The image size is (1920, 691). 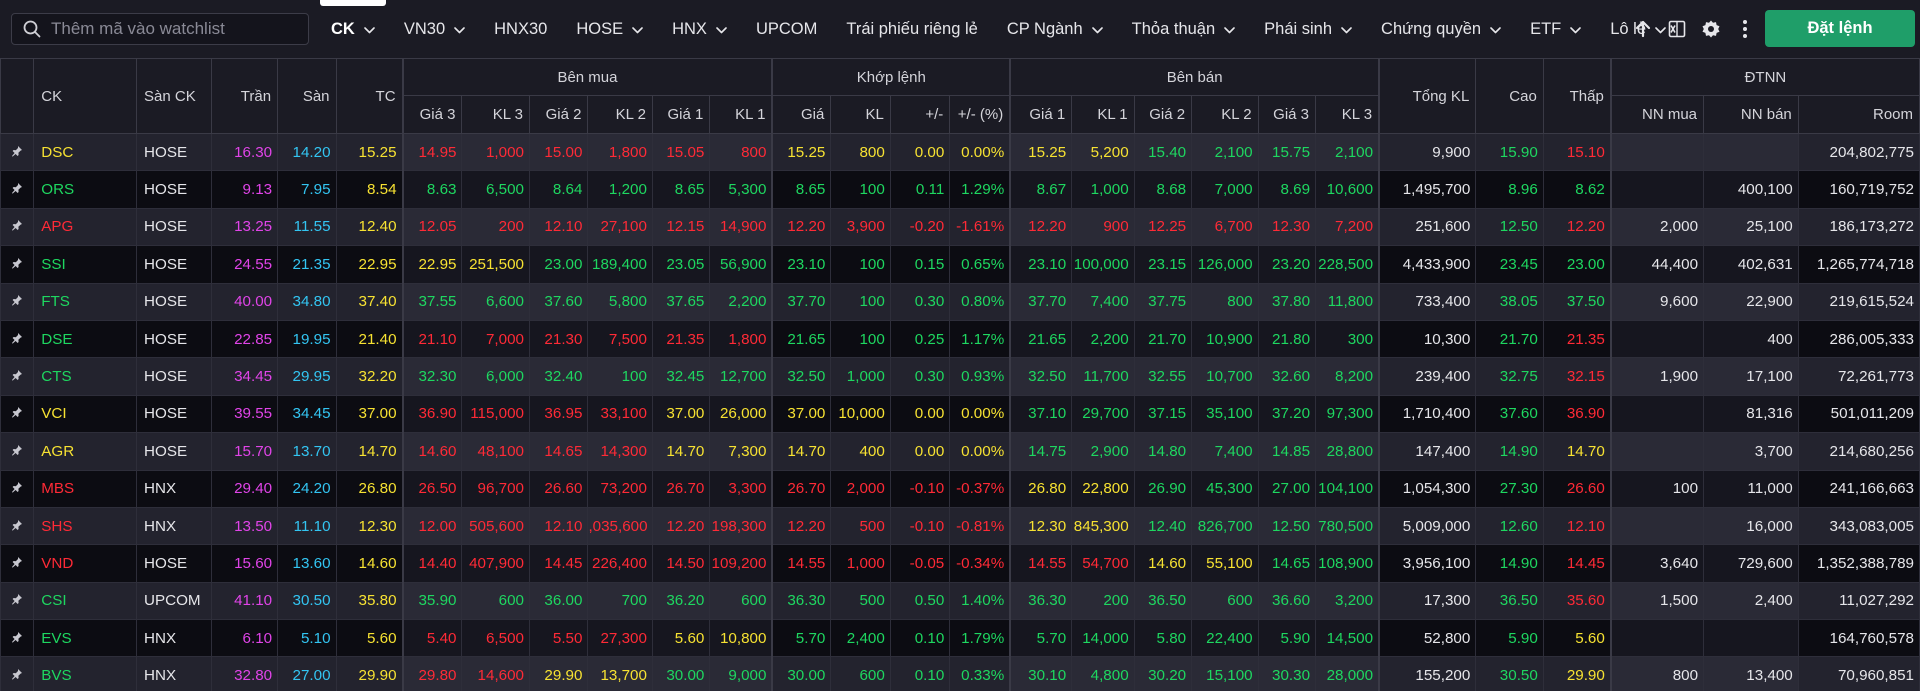 I want to click on ask-volume-cell: 22,800, so click(x=1103, y=488).